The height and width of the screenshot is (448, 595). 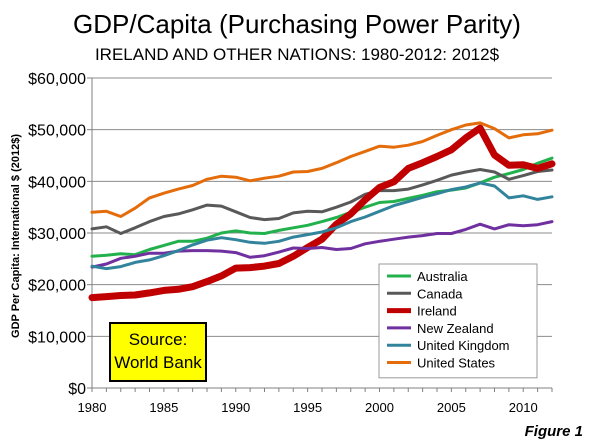 What do you see at coordinates (235, 407) in the screenshot?
I see `x-tick-label: 1990` at bounding box center [235, 407].